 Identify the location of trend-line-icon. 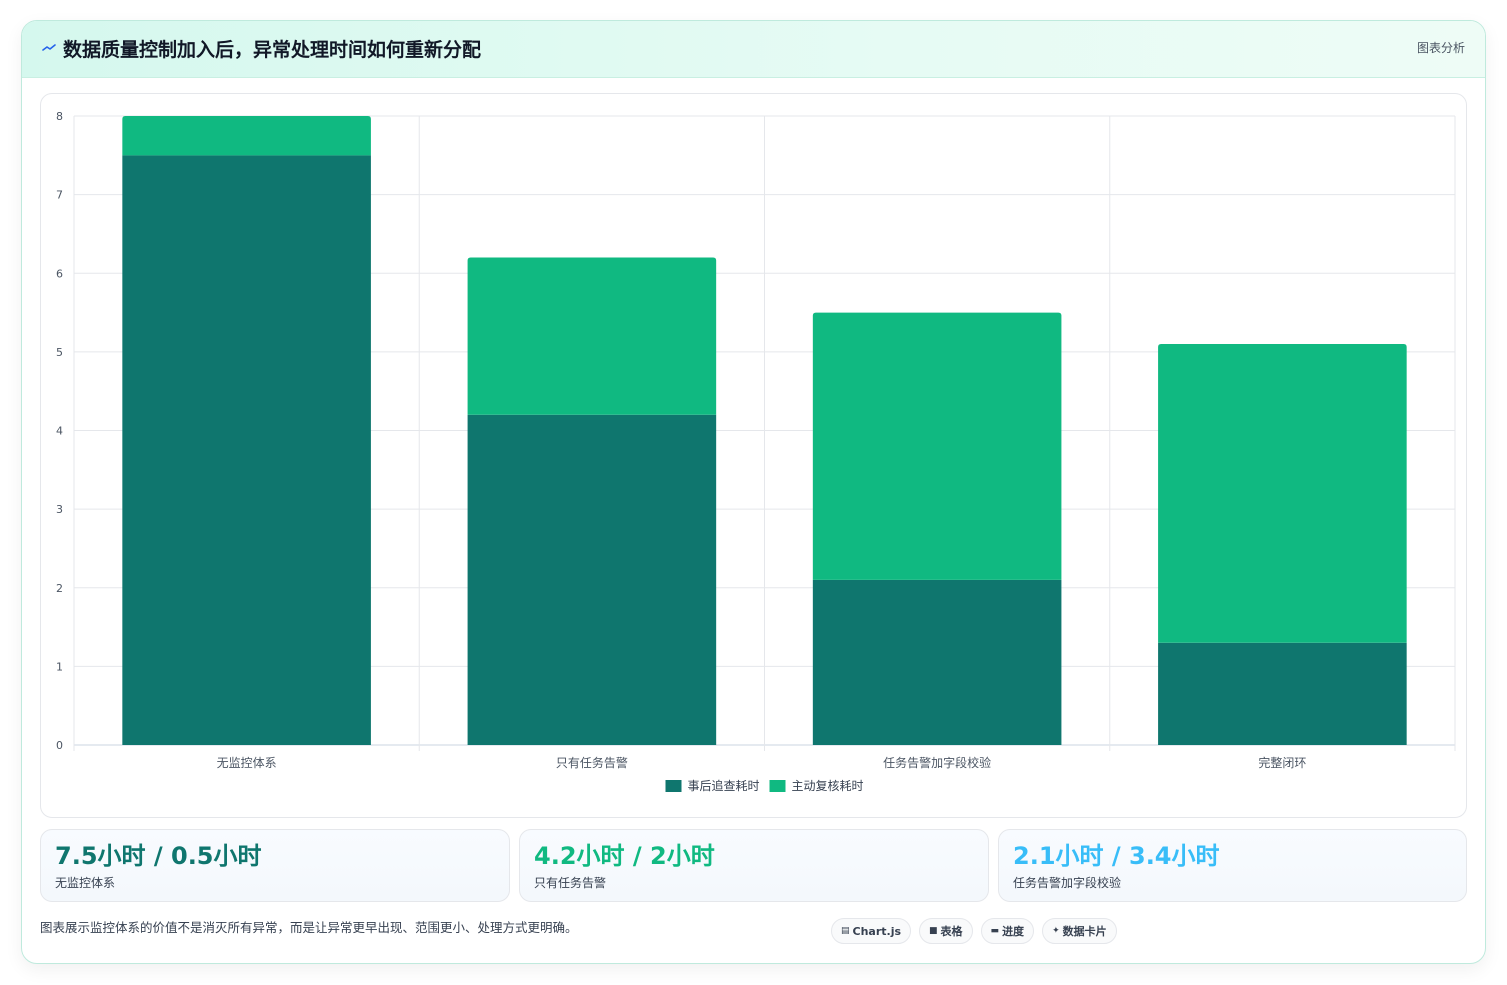
(49, 47).